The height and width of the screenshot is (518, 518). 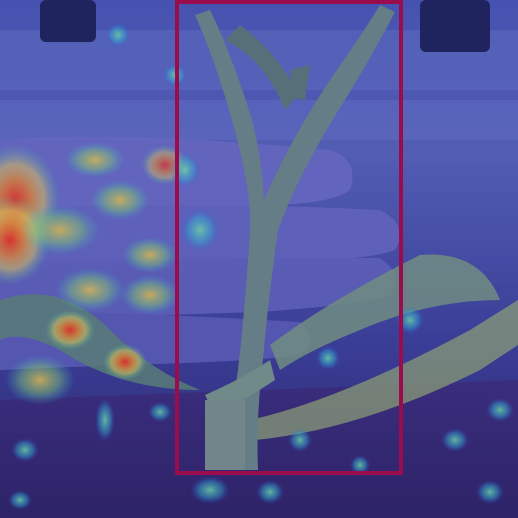 What do you see at coordinates (225, 435) in the screenshot?
I see `stem-base` at bounding box center [225, 435].